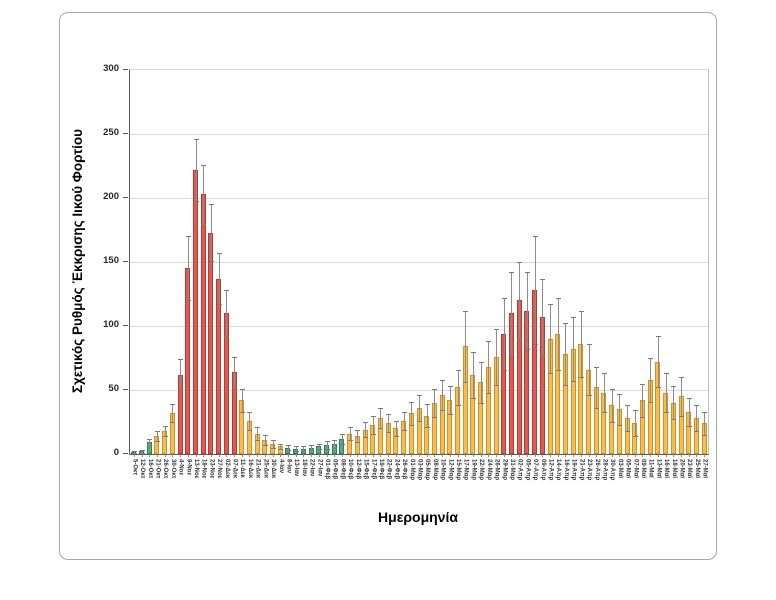 The width and height of the screenshot is (776, 600). What do you see at coordinates (116, 452) in the screenshot?
I see `y-tick-label: 0` at bounding box center [116, 452].